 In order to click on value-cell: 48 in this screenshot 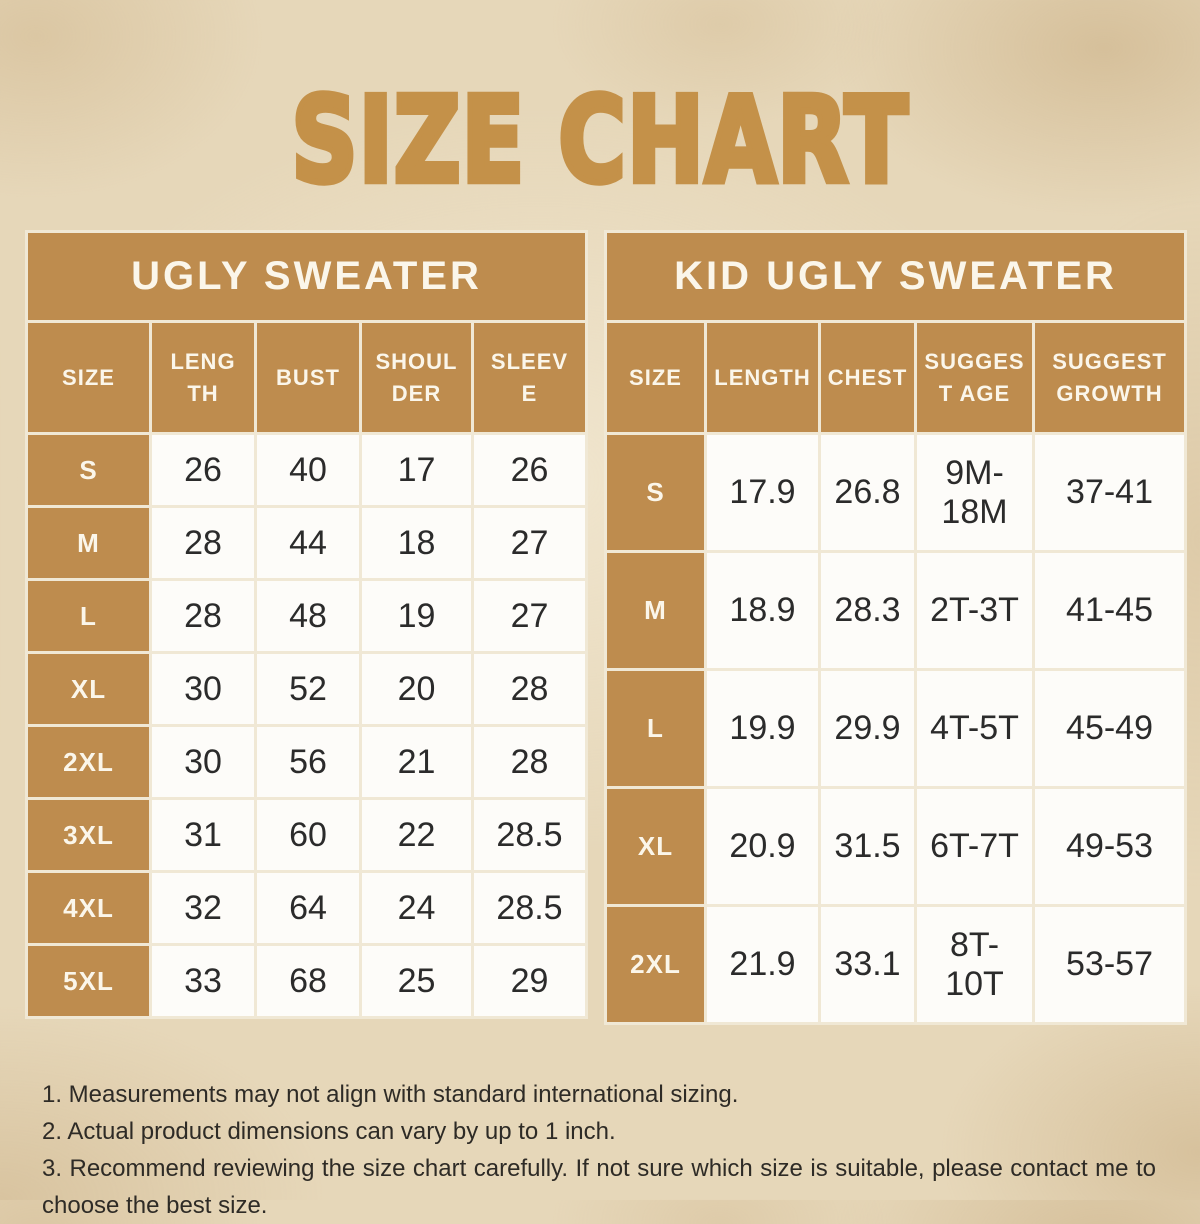, I will do `click(308, 616)`.